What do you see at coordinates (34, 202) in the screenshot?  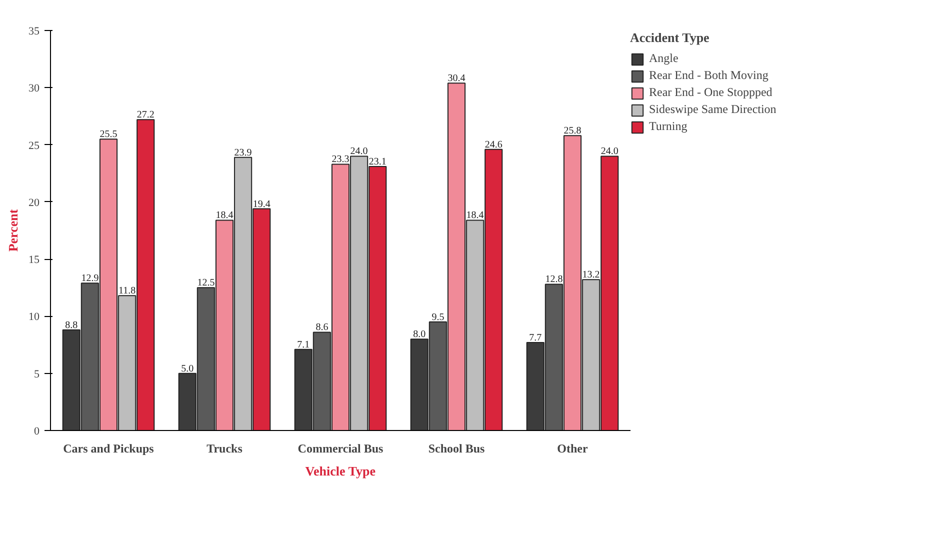 I see `y-tick-label: 20` at bounding box center [34, 202].